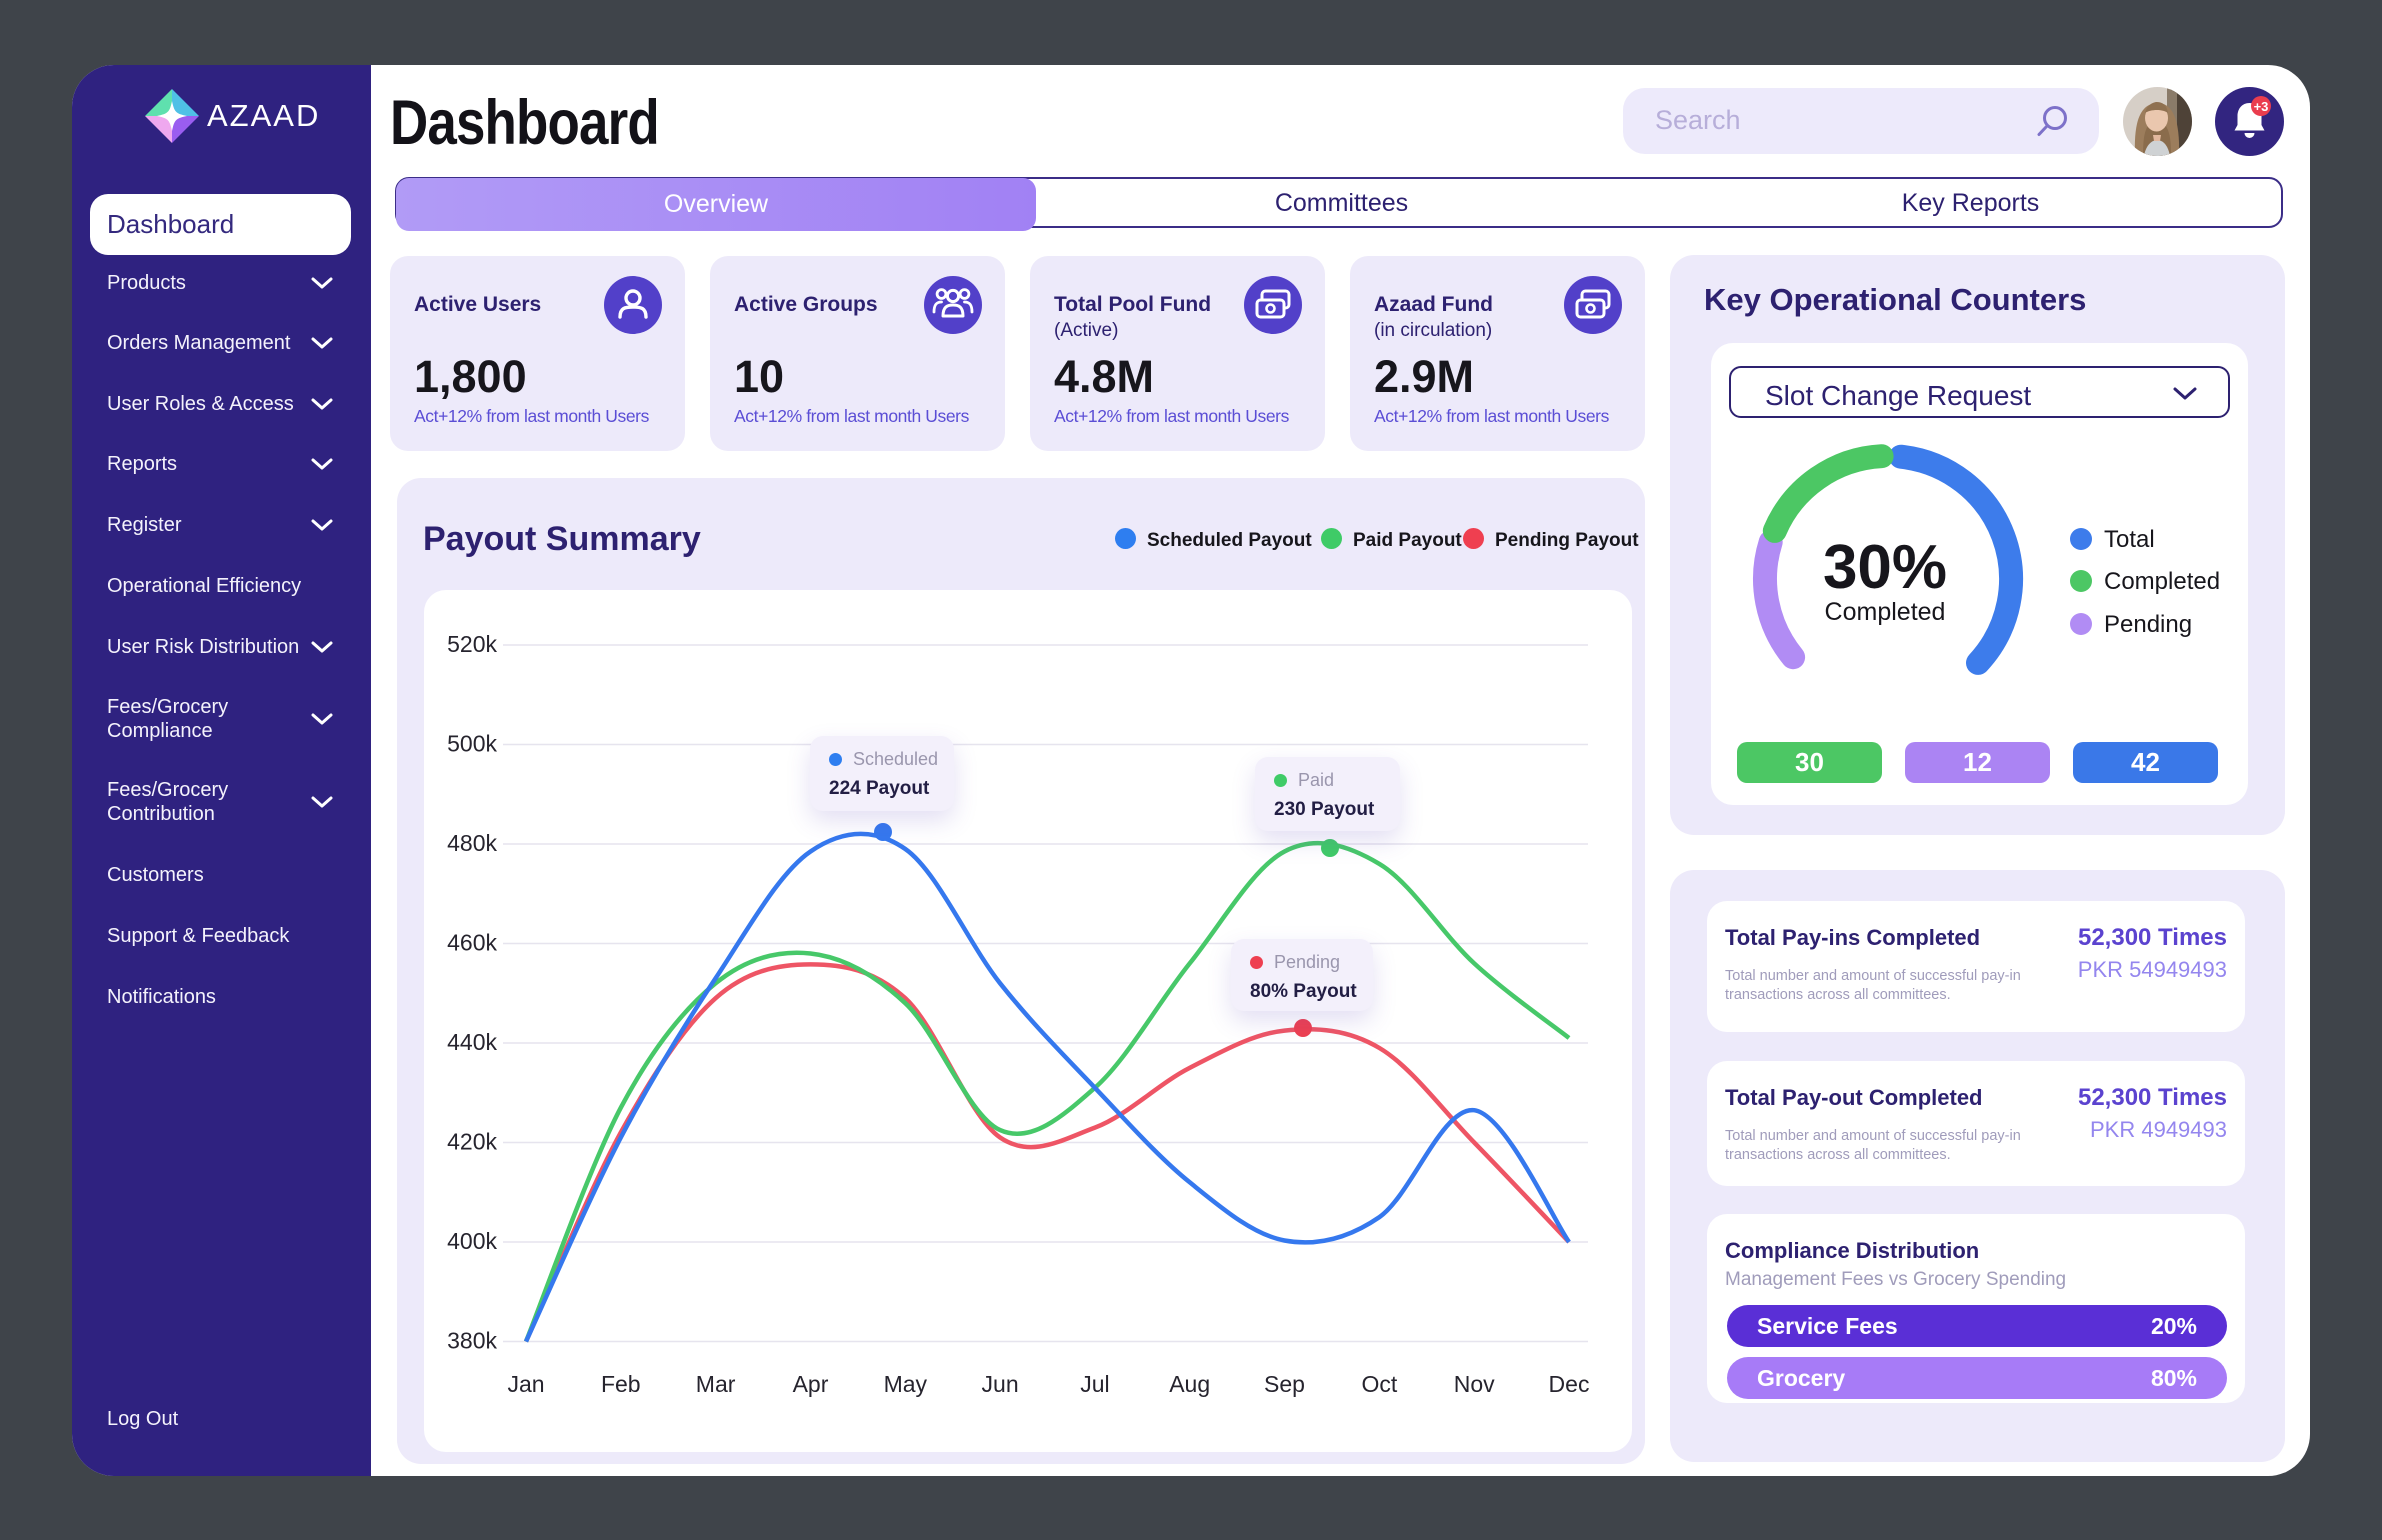 This screenshot has width=2382, height=1540. Describe the element at coordinates (472, 943) in the screenshot. I see `svg-text: 460k` at that location.